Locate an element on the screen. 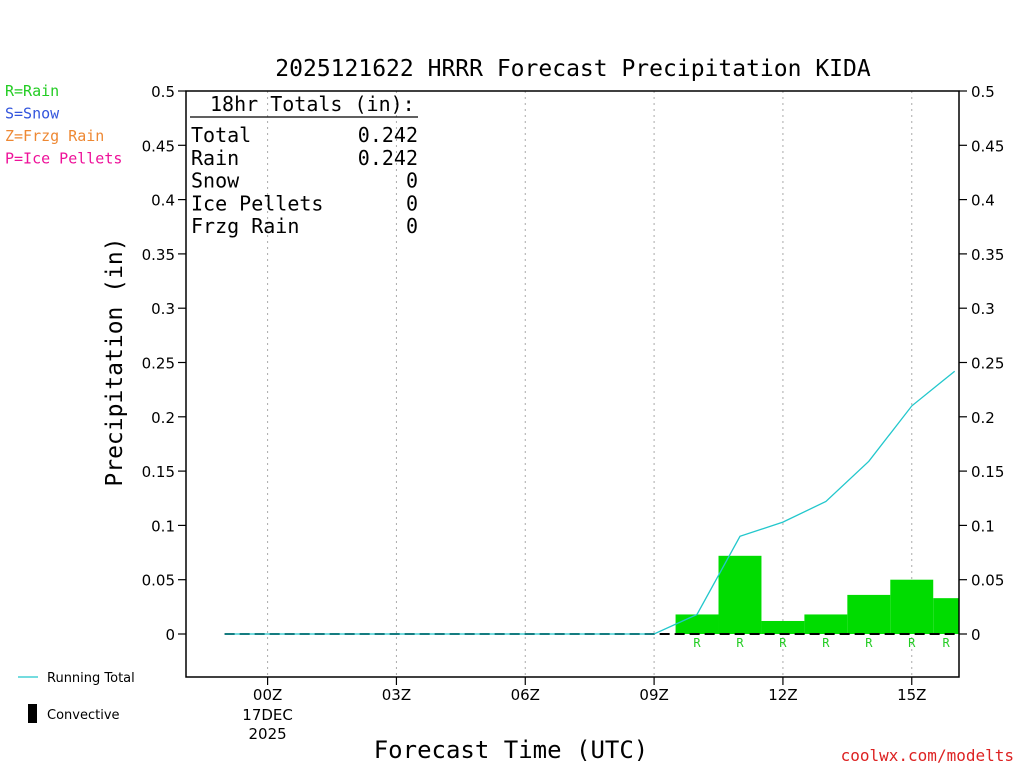  y-tick-label-left: 0.15 is located at coordinates (158, 472).